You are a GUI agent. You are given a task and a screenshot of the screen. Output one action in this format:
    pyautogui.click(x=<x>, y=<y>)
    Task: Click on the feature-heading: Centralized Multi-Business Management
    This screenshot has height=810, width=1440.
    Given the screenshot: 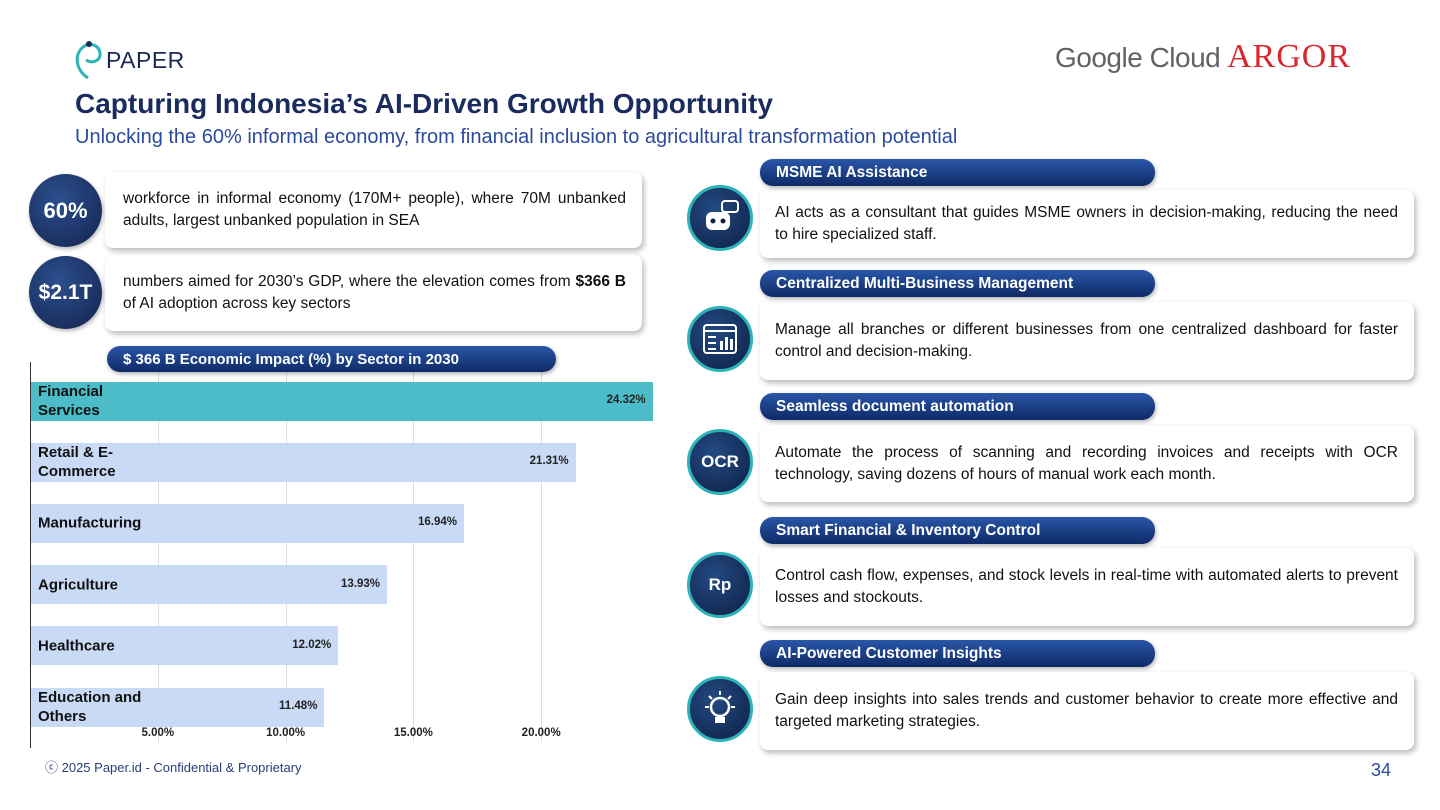 What is the action you would take?
    pyautogui.click(x=957, y=283)
    